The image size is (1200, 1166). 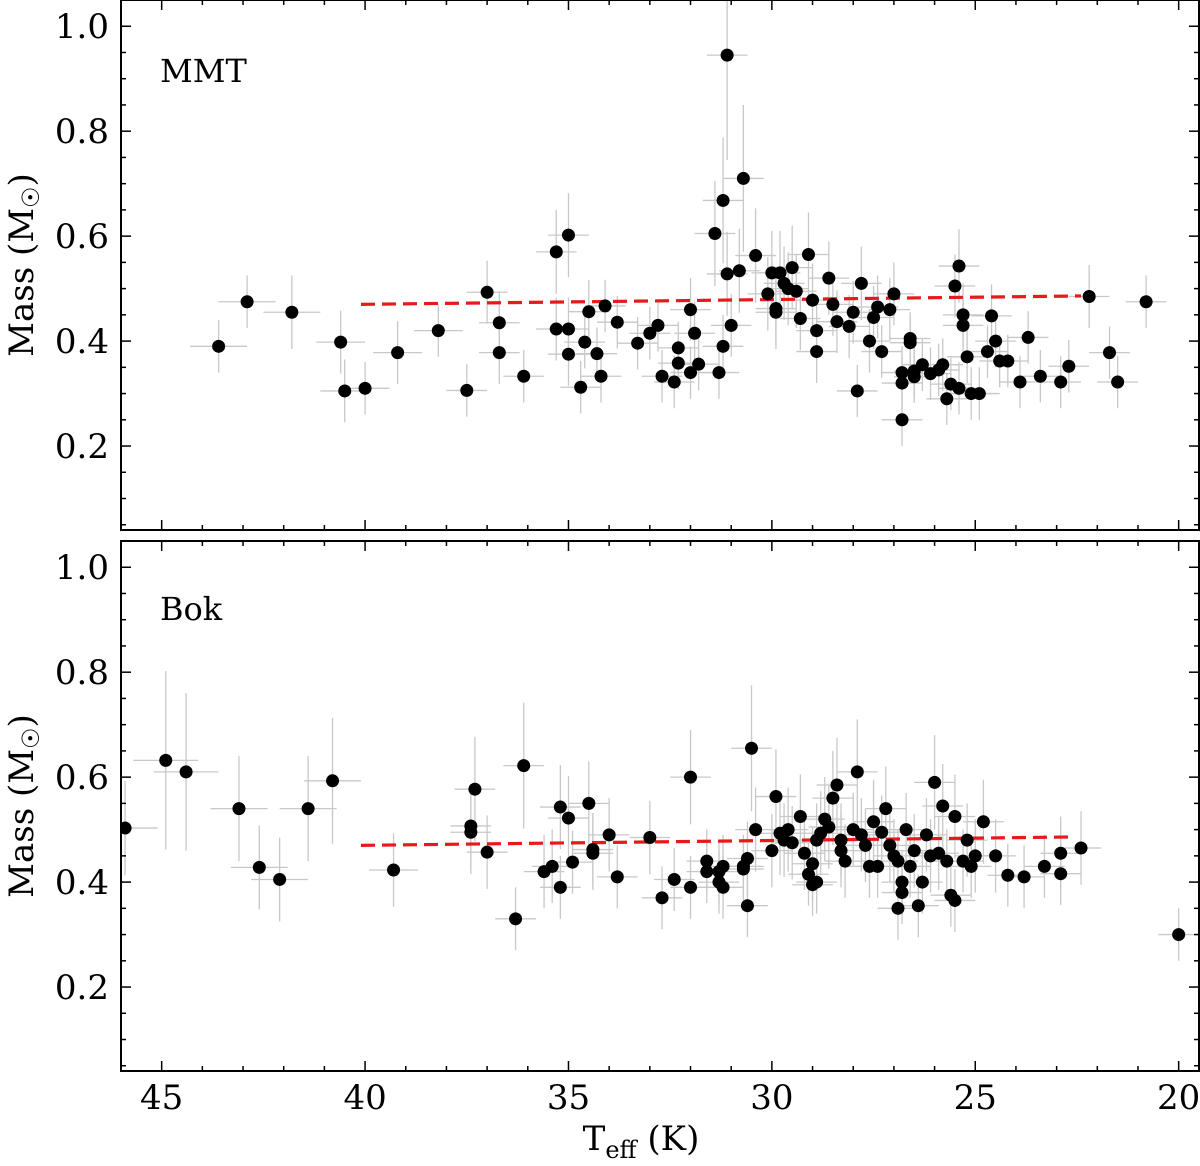 What do you see at coordinates (191, 609) in the screenshot?
I see `panel-label-bok: Bok` at bounding box center [191, 609].